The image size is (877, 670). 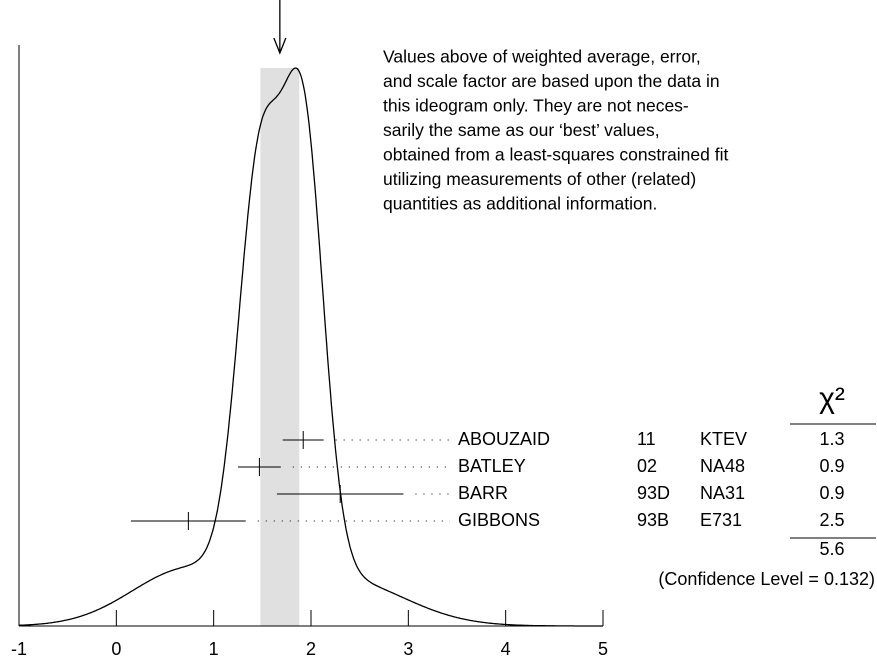 What do you see at coordinates (831, 549) in the screenshot?
I see `chi2-total: 5.6` at bounding box center [831, 549].